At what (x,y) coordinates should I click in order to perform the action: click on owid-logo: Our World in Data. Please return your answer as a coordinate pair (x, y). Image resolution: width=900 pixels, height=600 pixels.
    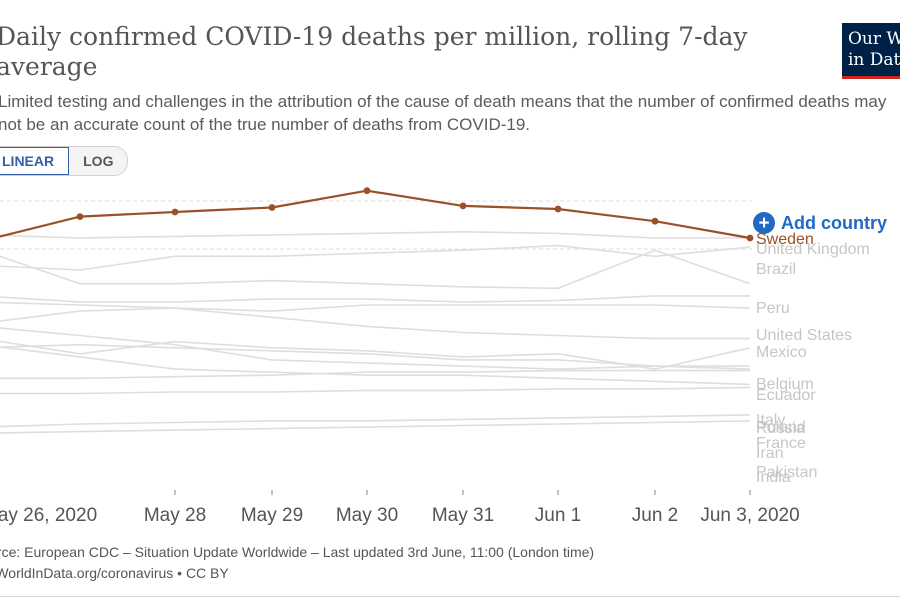
    Looking at the image, I should click on (871, 51).